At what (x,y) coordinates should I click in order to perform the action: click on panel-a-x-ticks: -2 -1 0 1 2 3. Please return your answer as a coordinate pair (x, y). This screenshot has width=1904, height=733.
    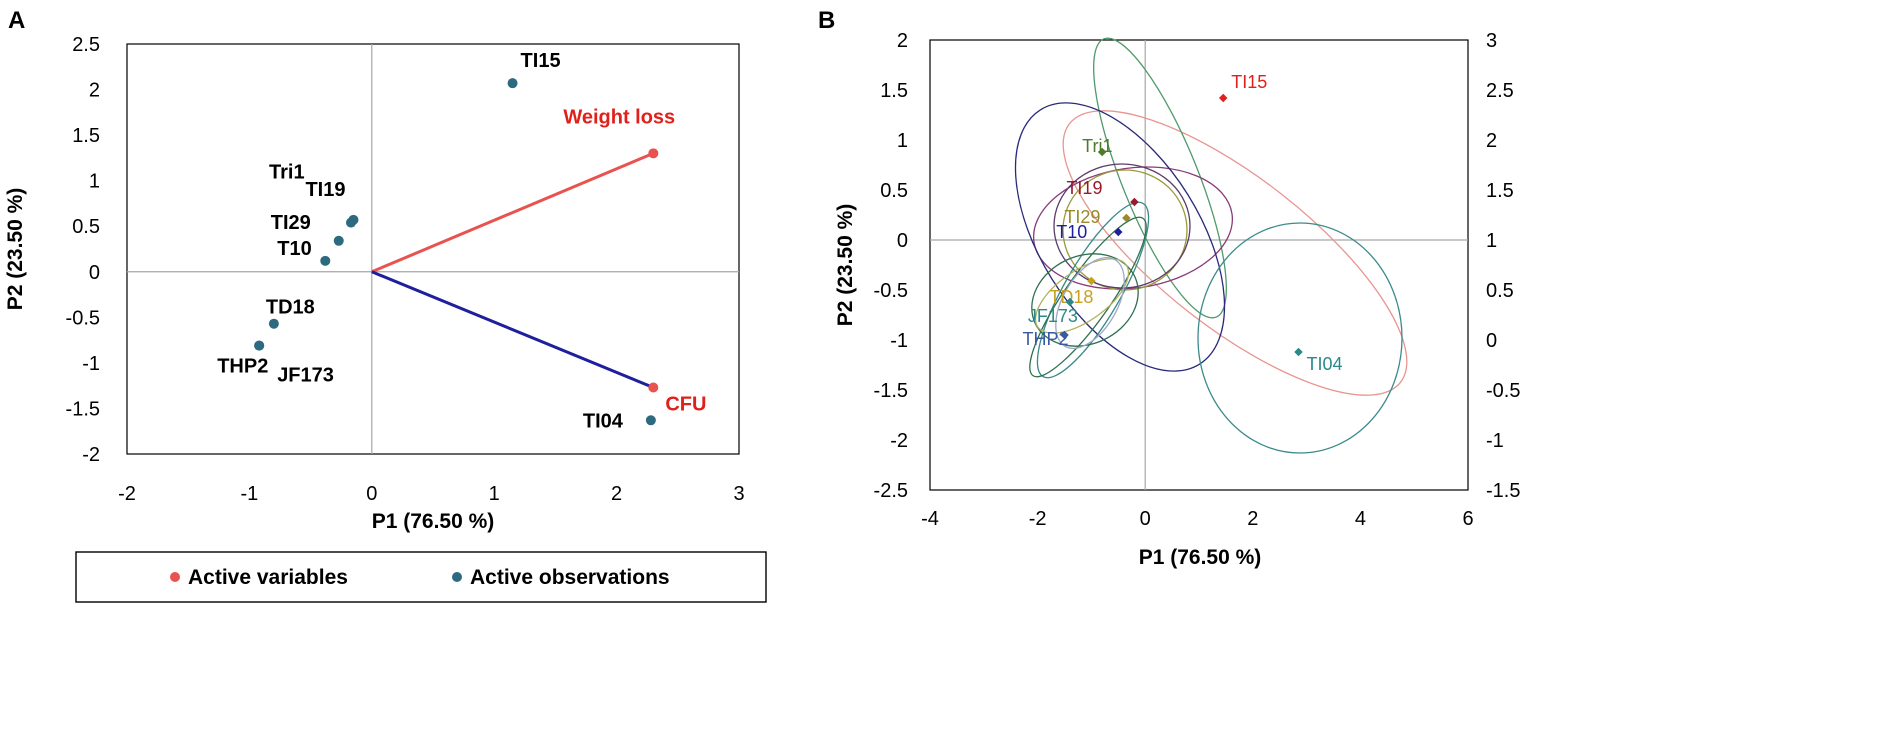
    Looking at the image, I should click on (431, 494).